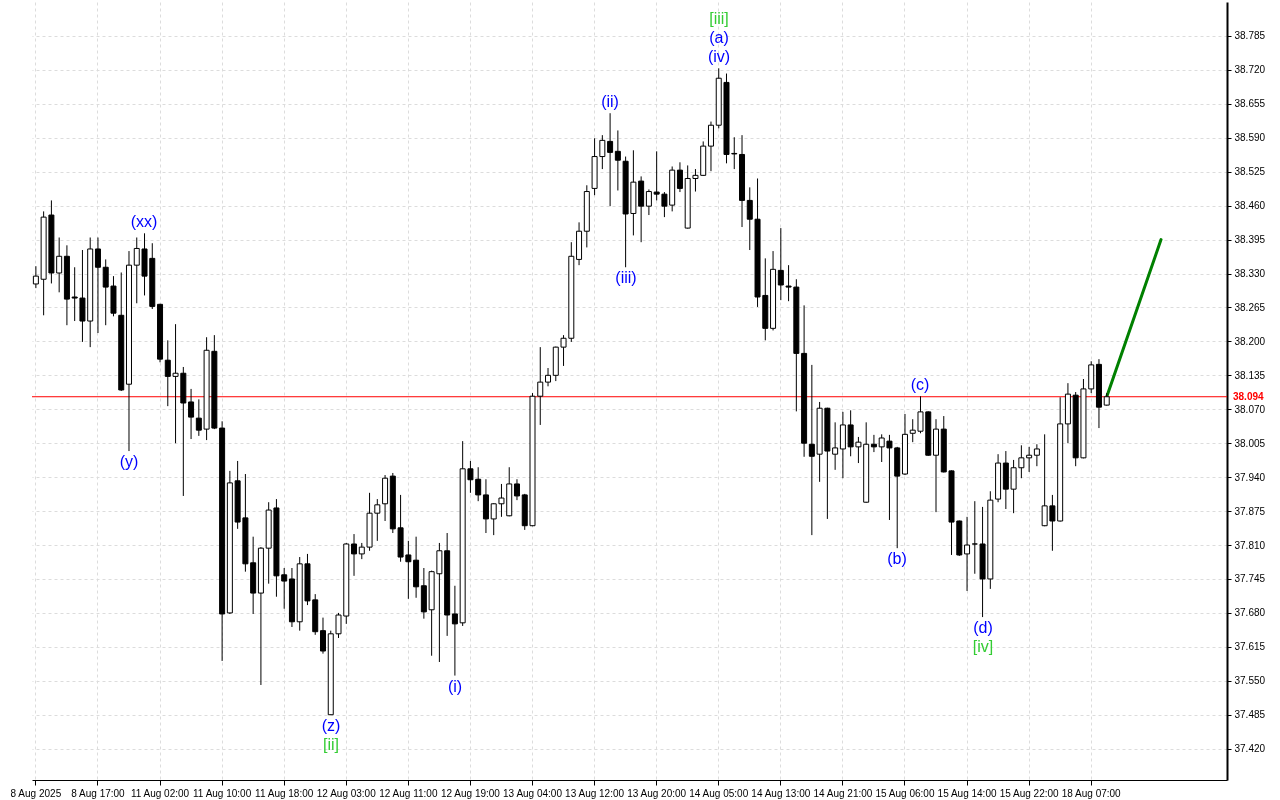  What do you see at coordinates (331, 744) in the screenshot?
I see `annotation: [ii]` at bounding box center [331, 744].